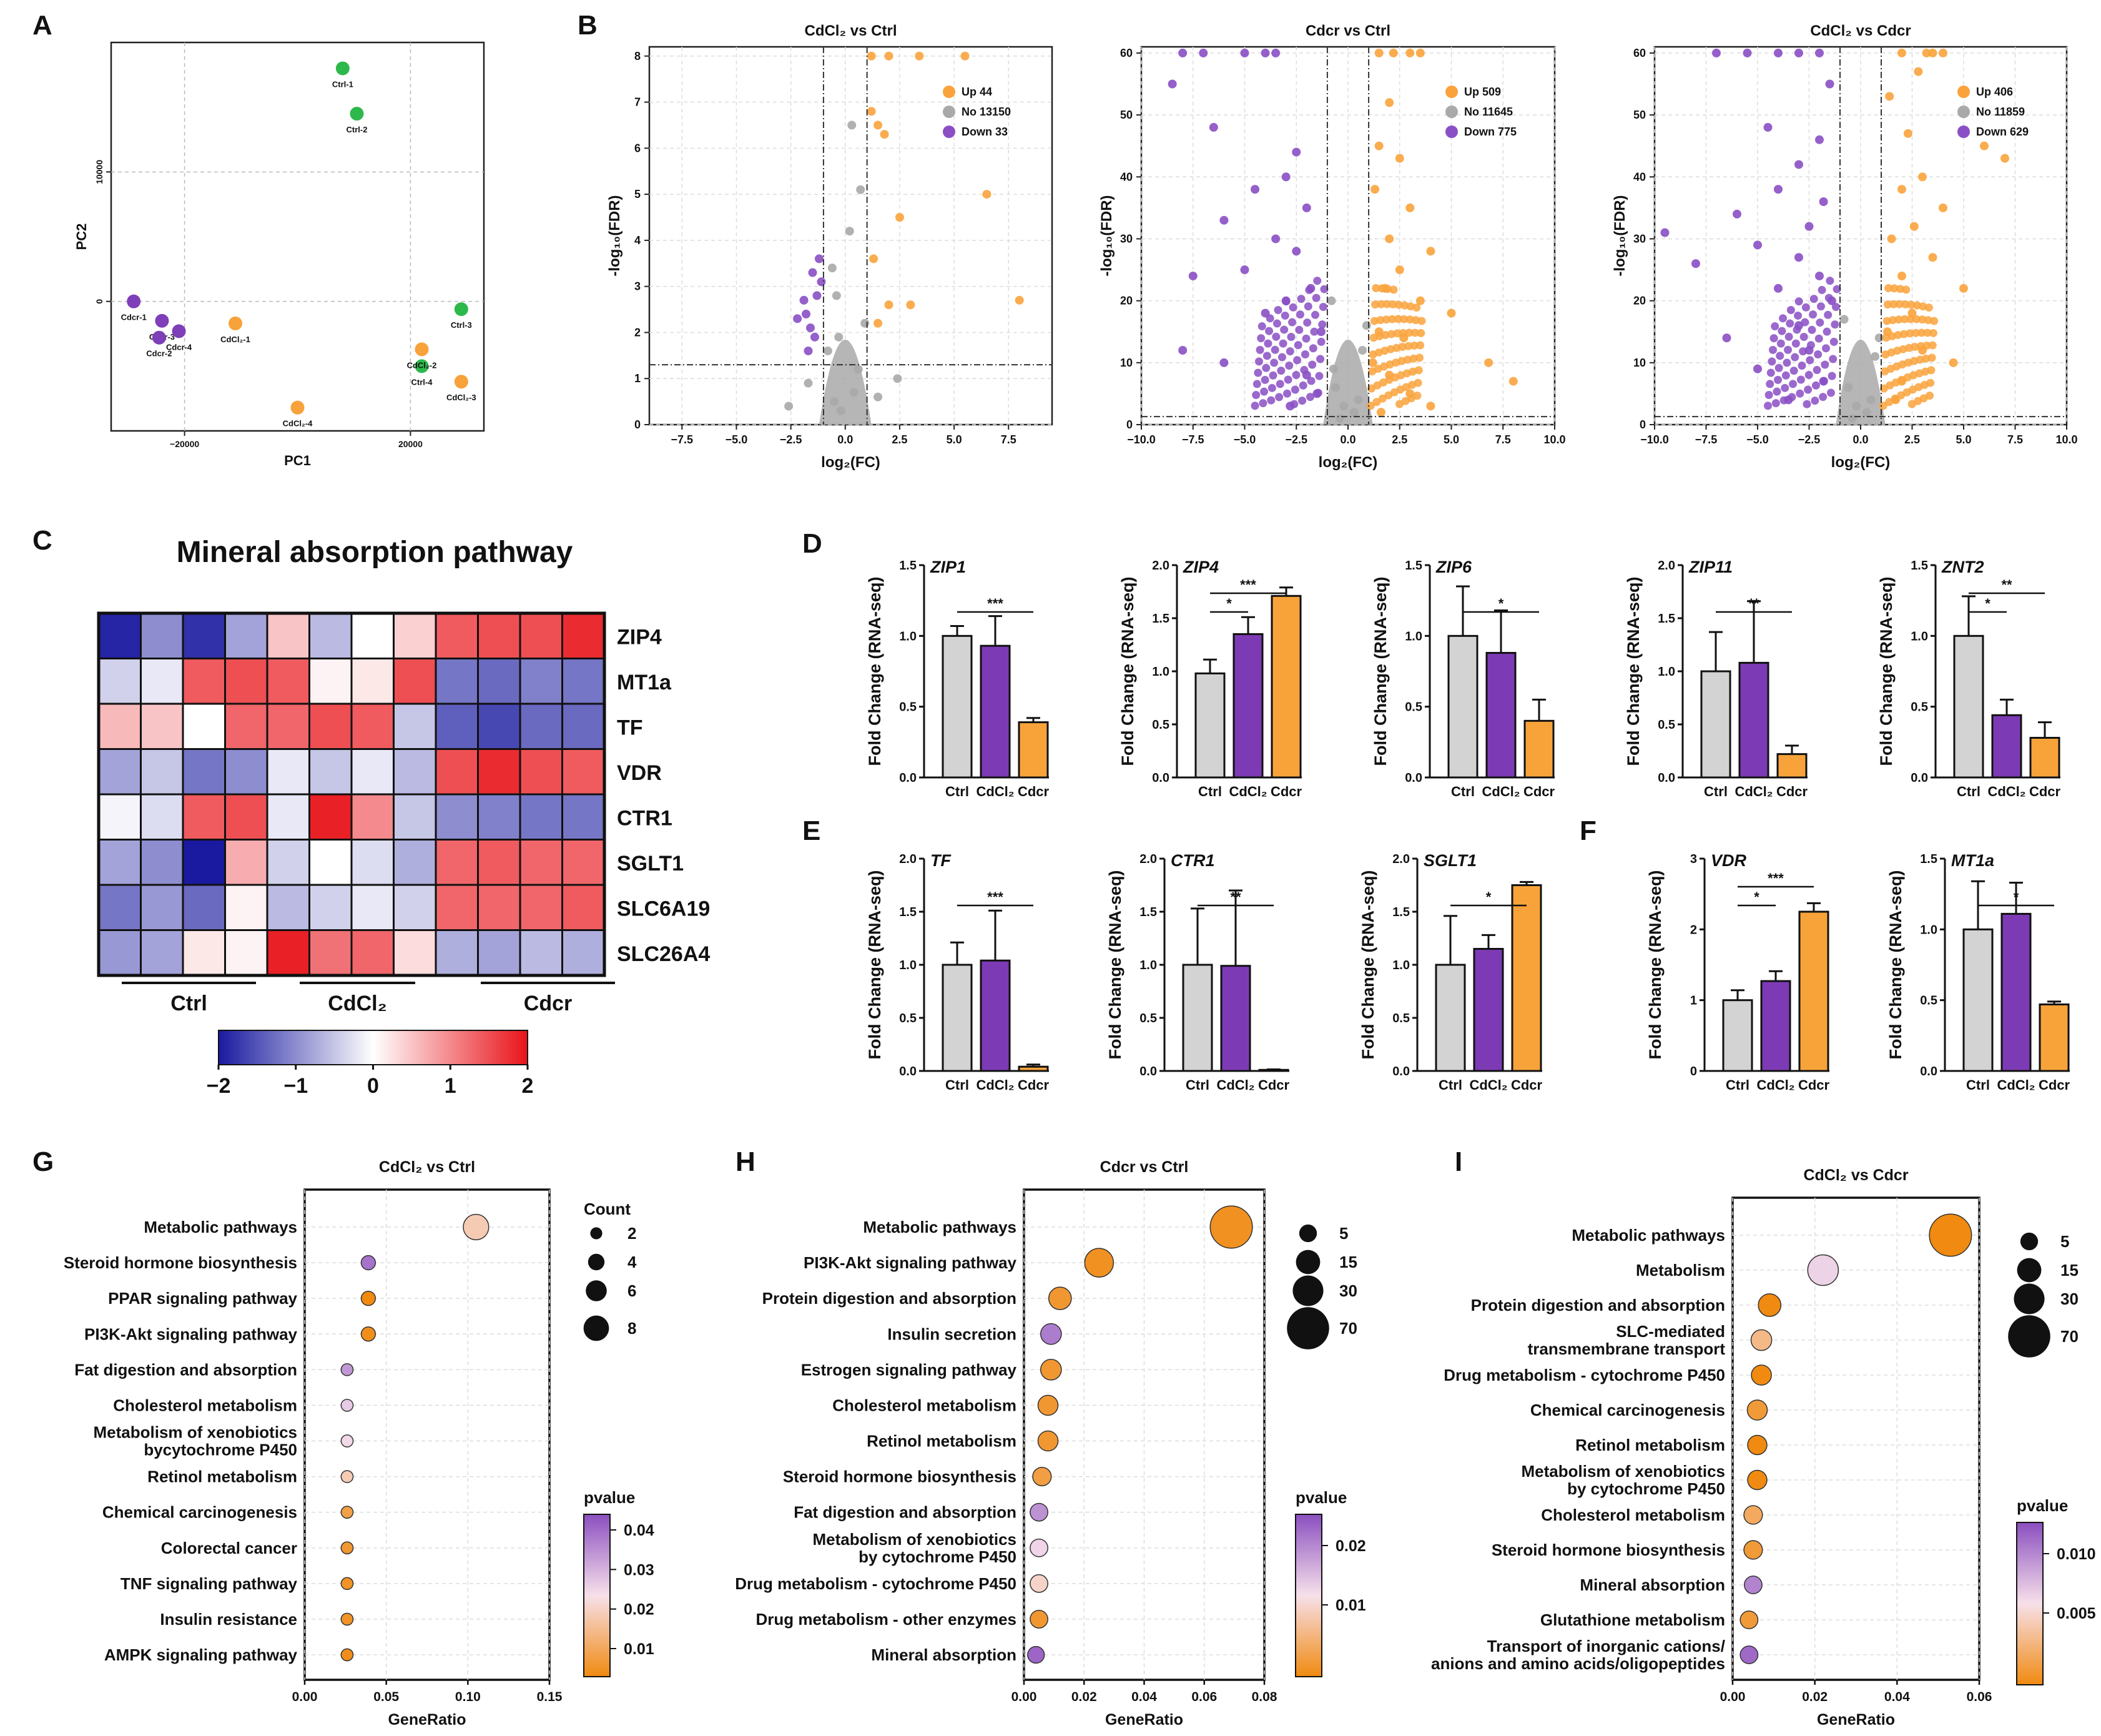 The height and width of the screenshot is (1736, 2101). Describe the element at coordinates (1351, 1546) in the screenshot. I see `color-legend-label: 0.02` at that location.